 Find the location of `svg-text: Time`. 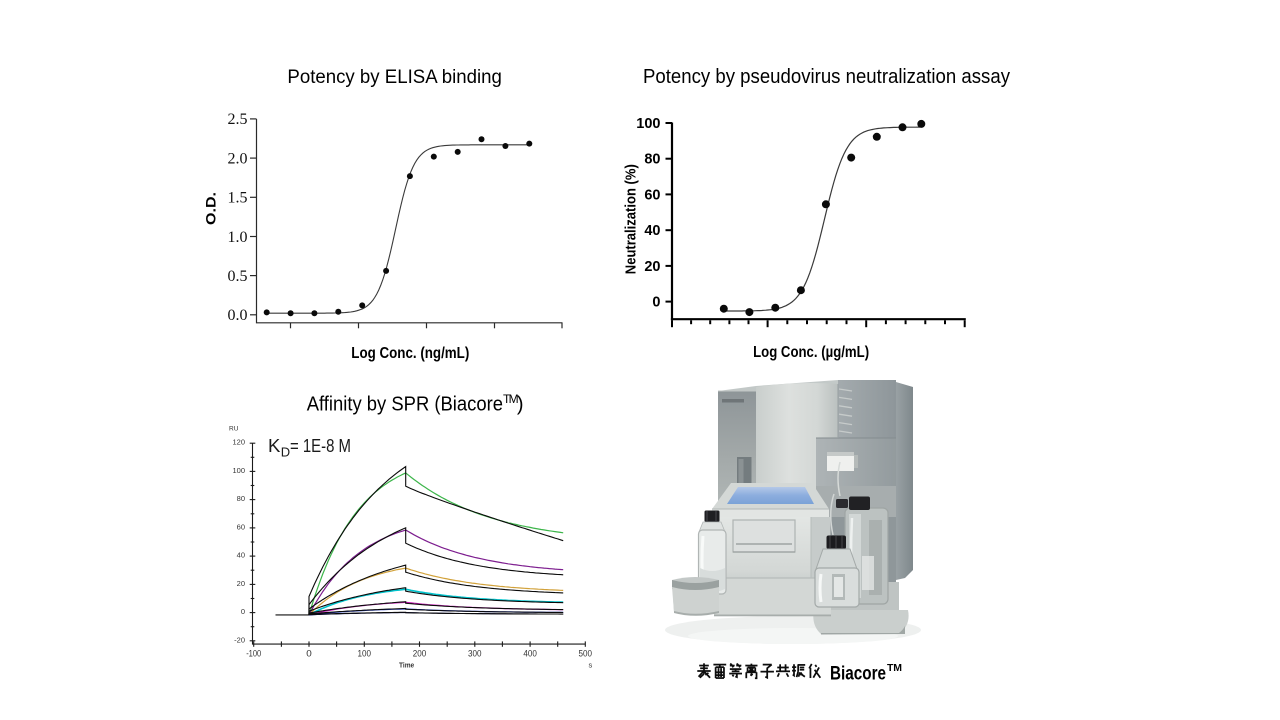

svg-text: Time is located at coordinates (406, 664).